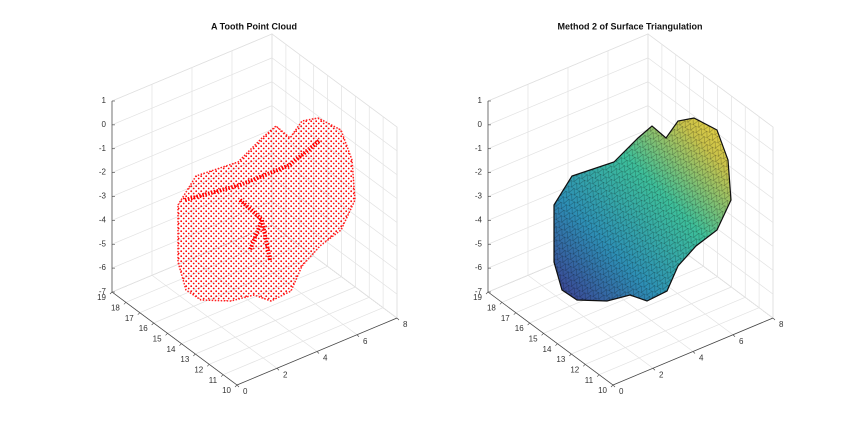  Describe the element at coordinates (589, 380) in the screenshot. I see `y-tick-label: 11` at that location.